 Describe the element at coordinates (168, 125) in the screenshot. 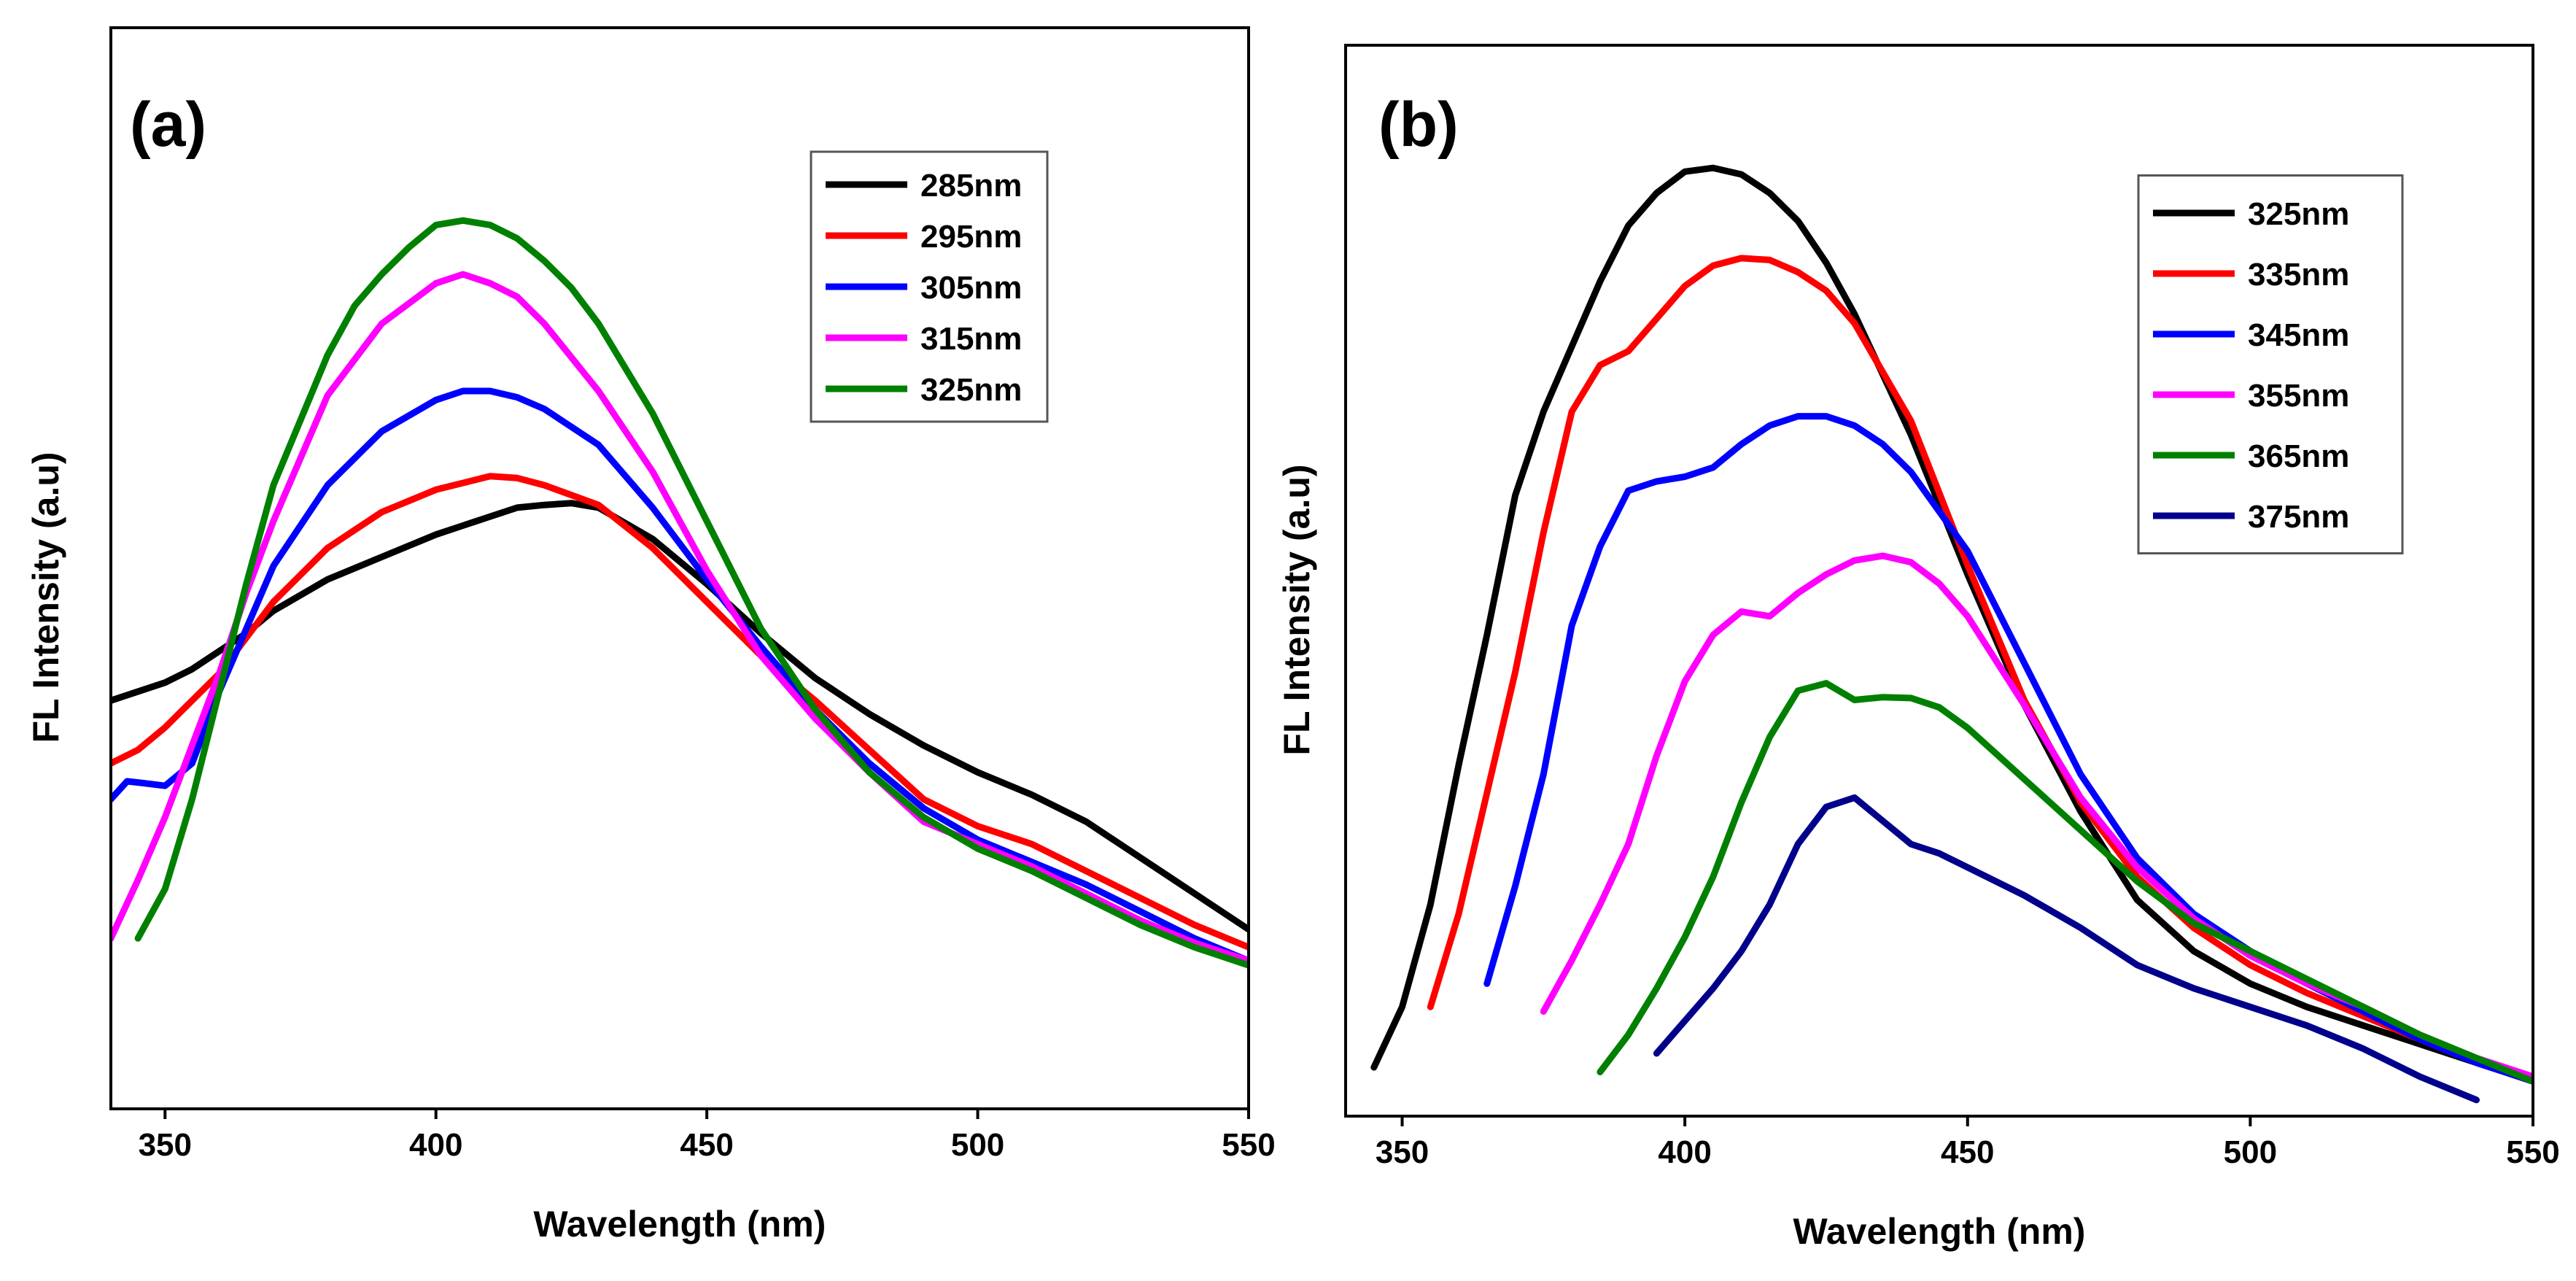

I see `panel-label: (a)` at that location.